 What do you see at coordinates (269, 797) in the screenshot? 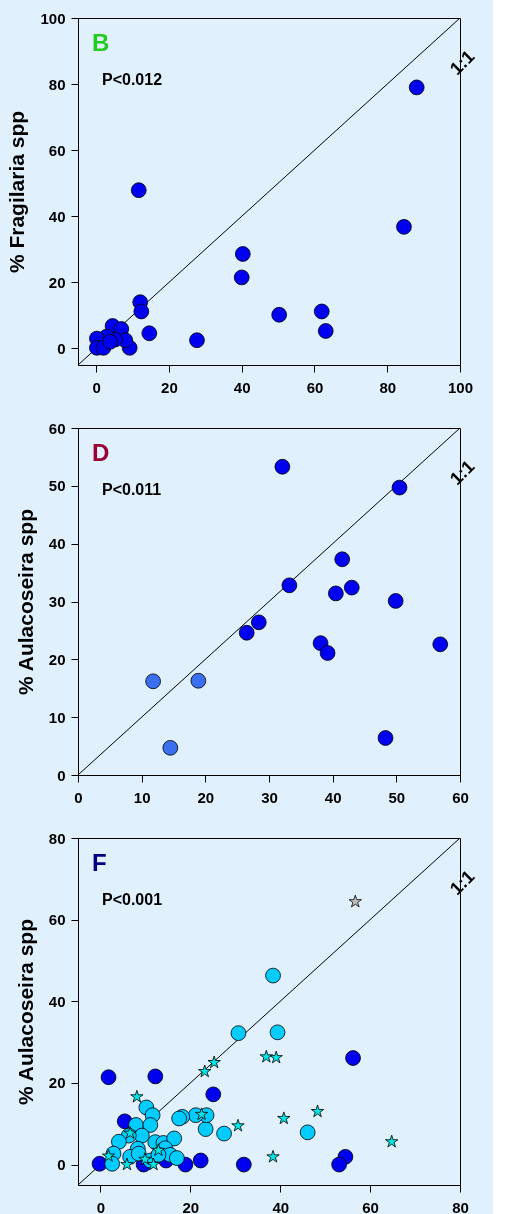
I see `x-tick-label: 30` at bounding box center [269, 797].